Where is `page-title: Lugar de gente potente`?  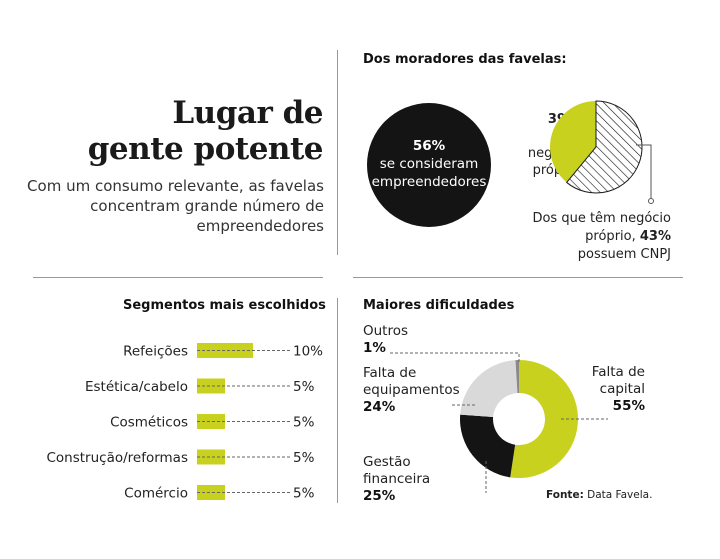 page-title: Lugar de gente potente is located at coordinates (205, 131).